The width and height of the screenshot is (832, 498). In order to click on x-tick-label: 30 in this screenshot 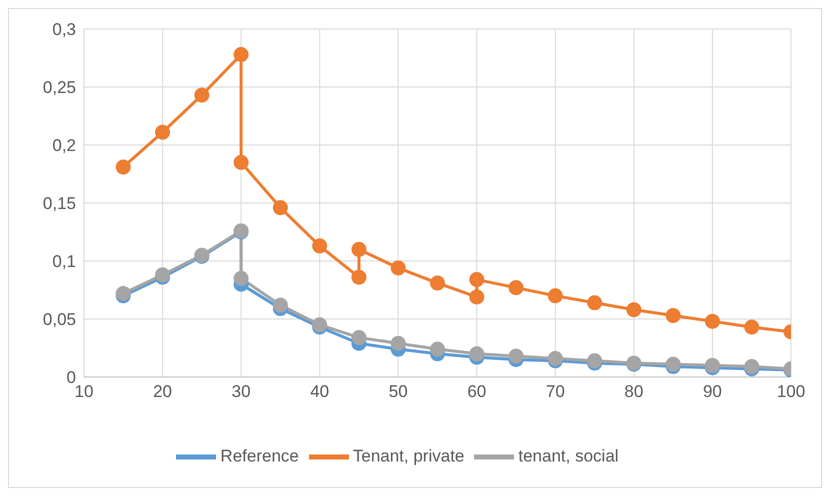, I will do `click(241, 392)`.